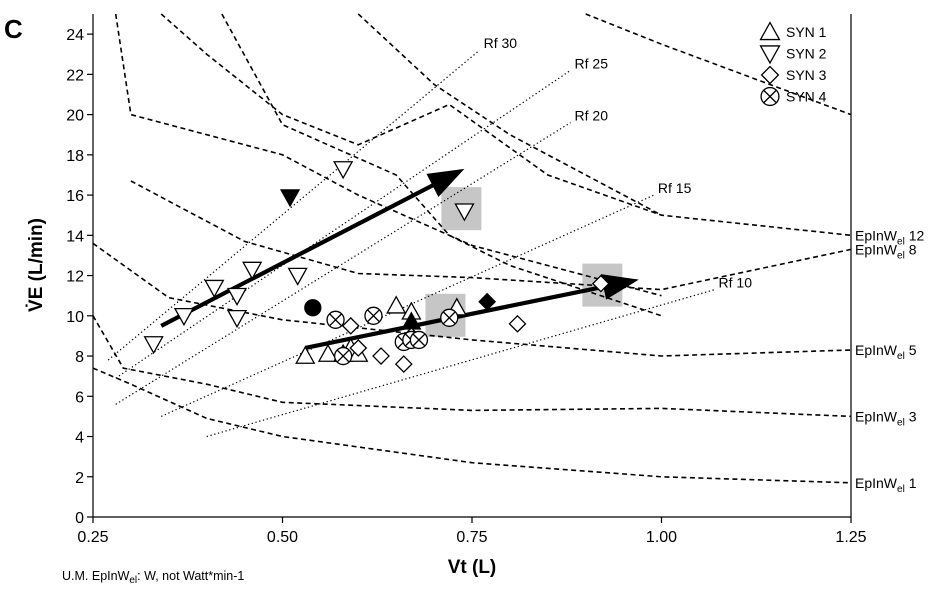 The height and width of the screenshot is (591, 946). I want to click on iso-work-label: EpInWel 12, so click(889, 237).